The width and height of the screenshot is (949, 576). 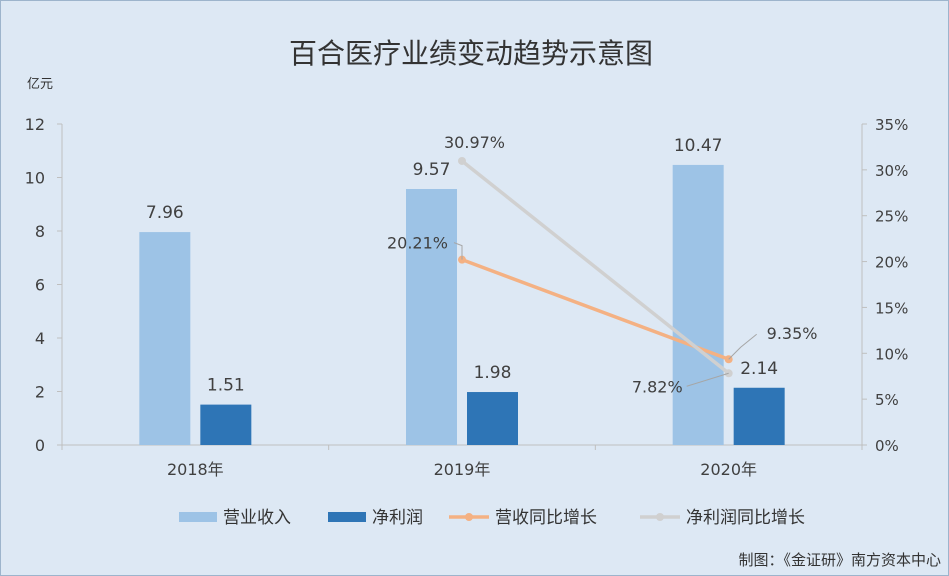 What do you see at coordinates (891, 125) in the screenshot?
I see `y2-tick-label: 35%` at bounding box center [891, 125].